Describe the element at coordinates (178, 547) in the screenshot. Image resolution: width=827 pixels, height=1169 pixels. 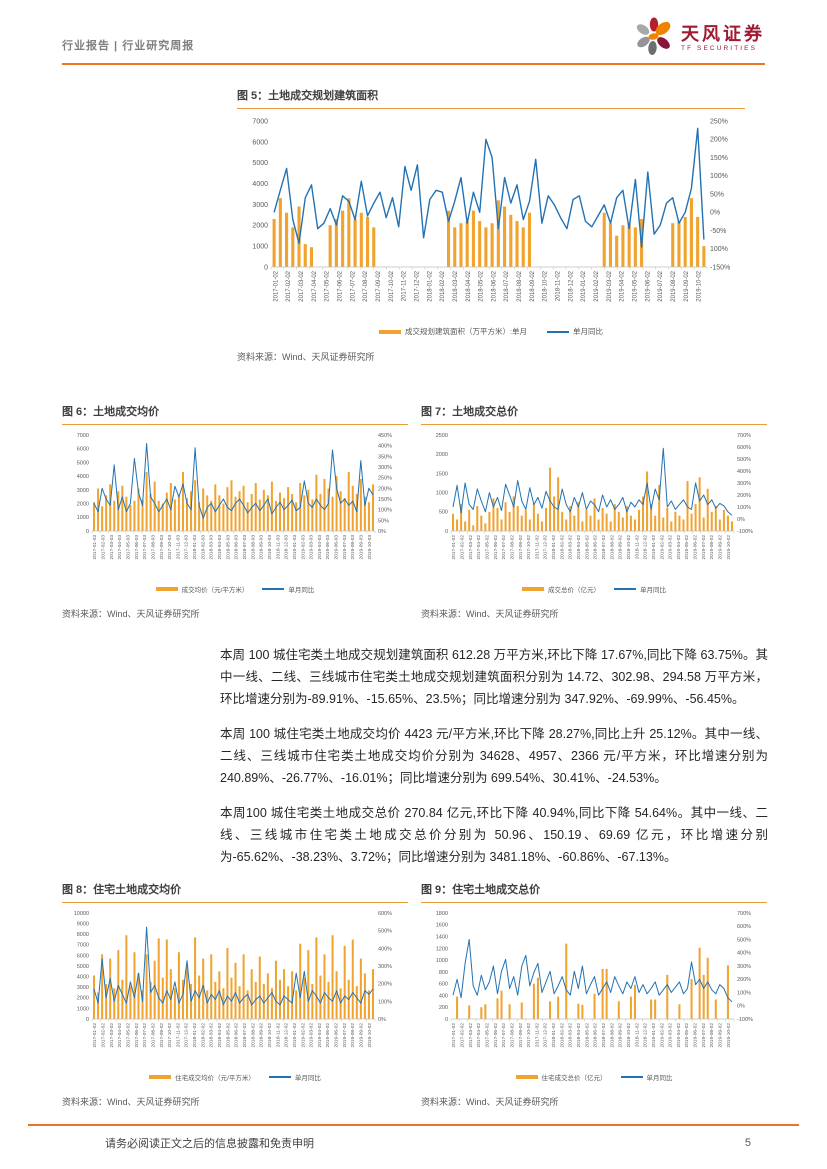
I see `svg-text: 2017-11-03` at that location.